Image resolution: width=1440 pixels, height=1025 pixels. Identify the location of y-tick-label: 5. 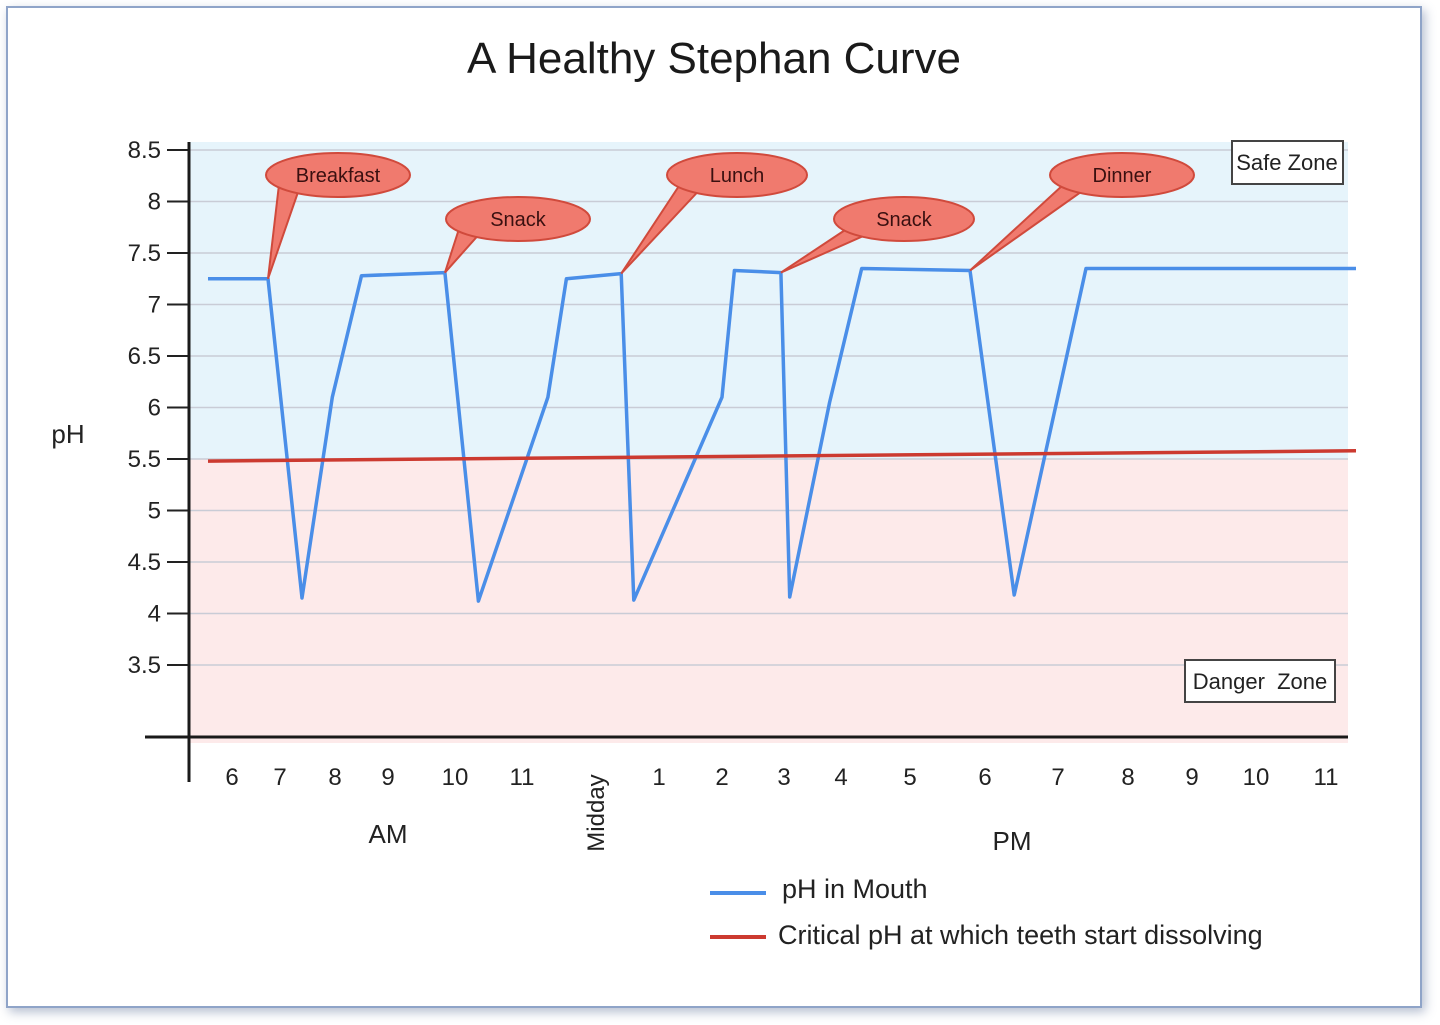
(154, 511).